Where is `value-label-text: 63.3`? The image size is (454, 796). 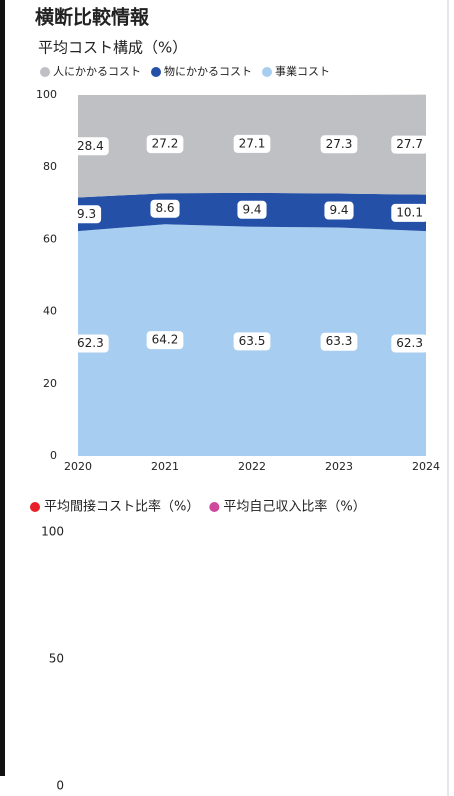 value-label-text: 63.3 is located at coordinates (339, 341).